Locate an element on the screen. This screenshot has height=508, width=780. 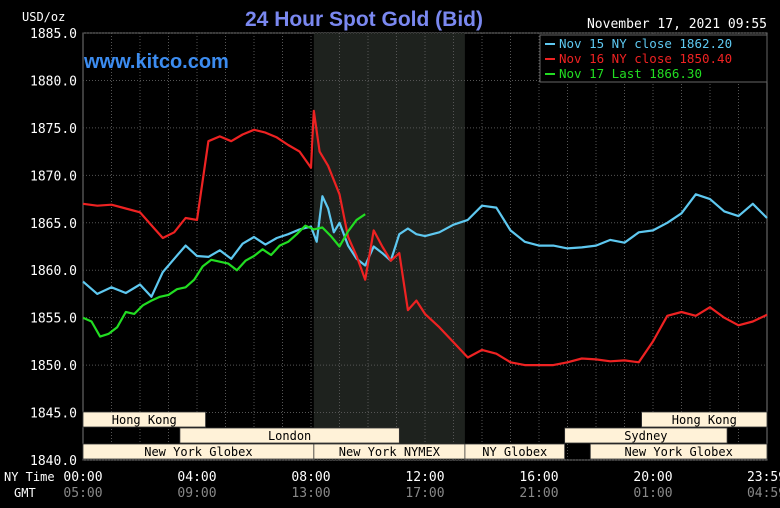
ny-tick-label: 12:00 is located at coordinates (424, 477).